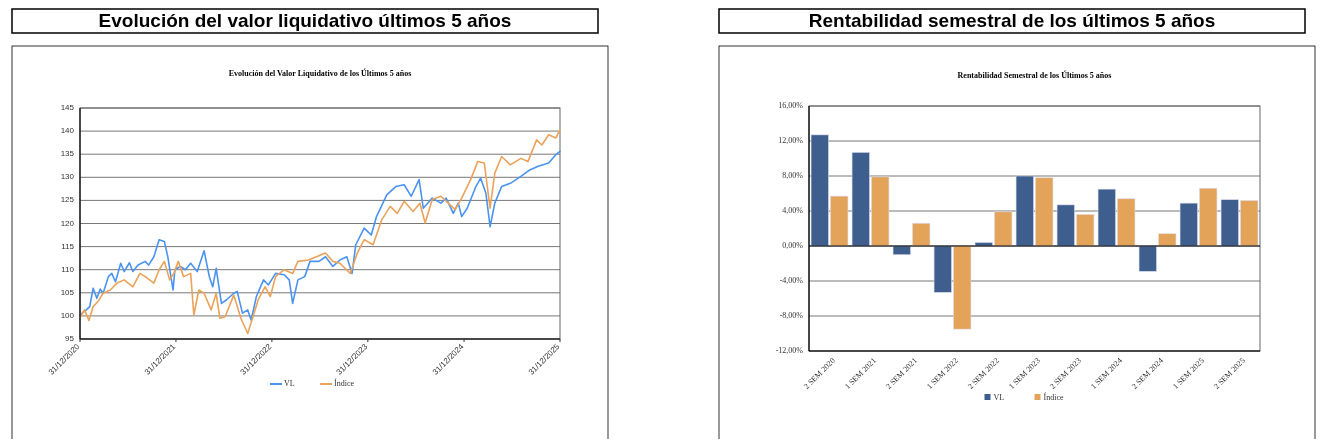 Image resolution: width=1327 pixels, height=447 pixels. I want to click on chart-title: Evolución del valor liquidativo últimos 5 años, so click(305, 20).